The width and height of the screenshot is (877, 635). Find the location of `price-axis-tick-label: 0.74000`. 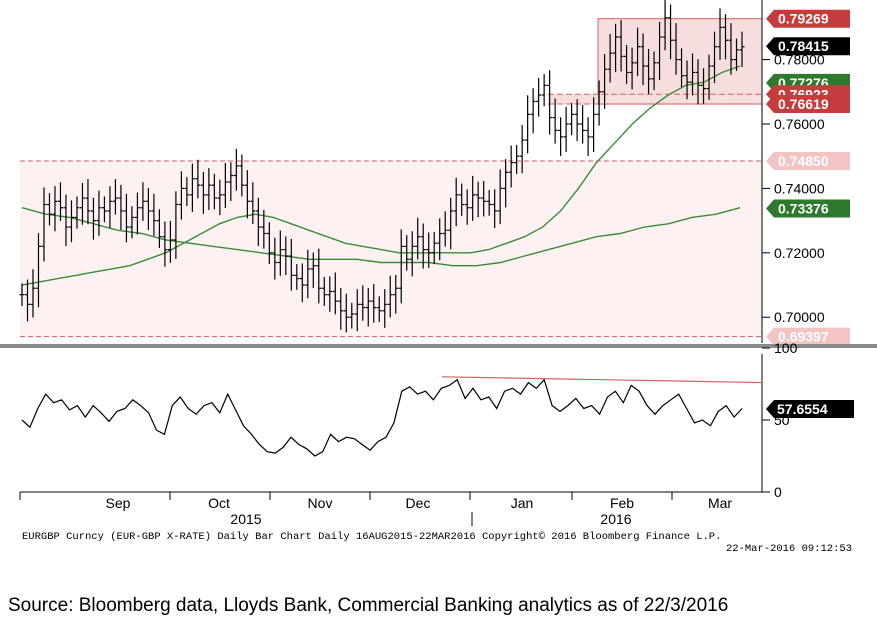

price-axis-tick-label: 0.74000 is located at coordinates (799, 188).